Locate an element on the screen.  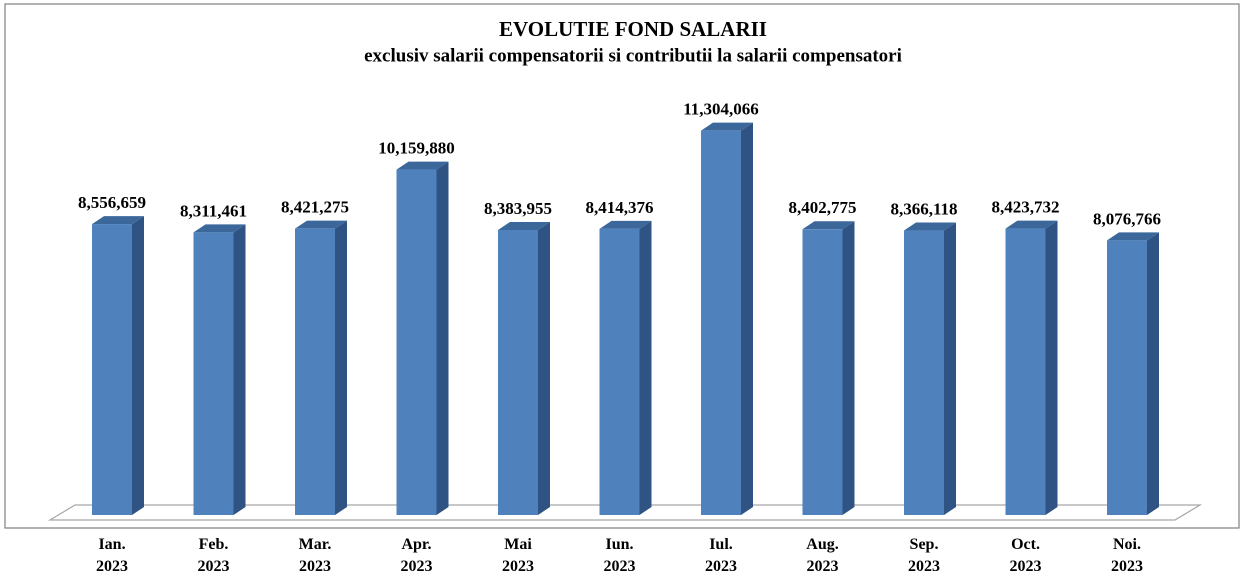
x-tick-label-line: Noi. is located at coordinates (1127, 544).